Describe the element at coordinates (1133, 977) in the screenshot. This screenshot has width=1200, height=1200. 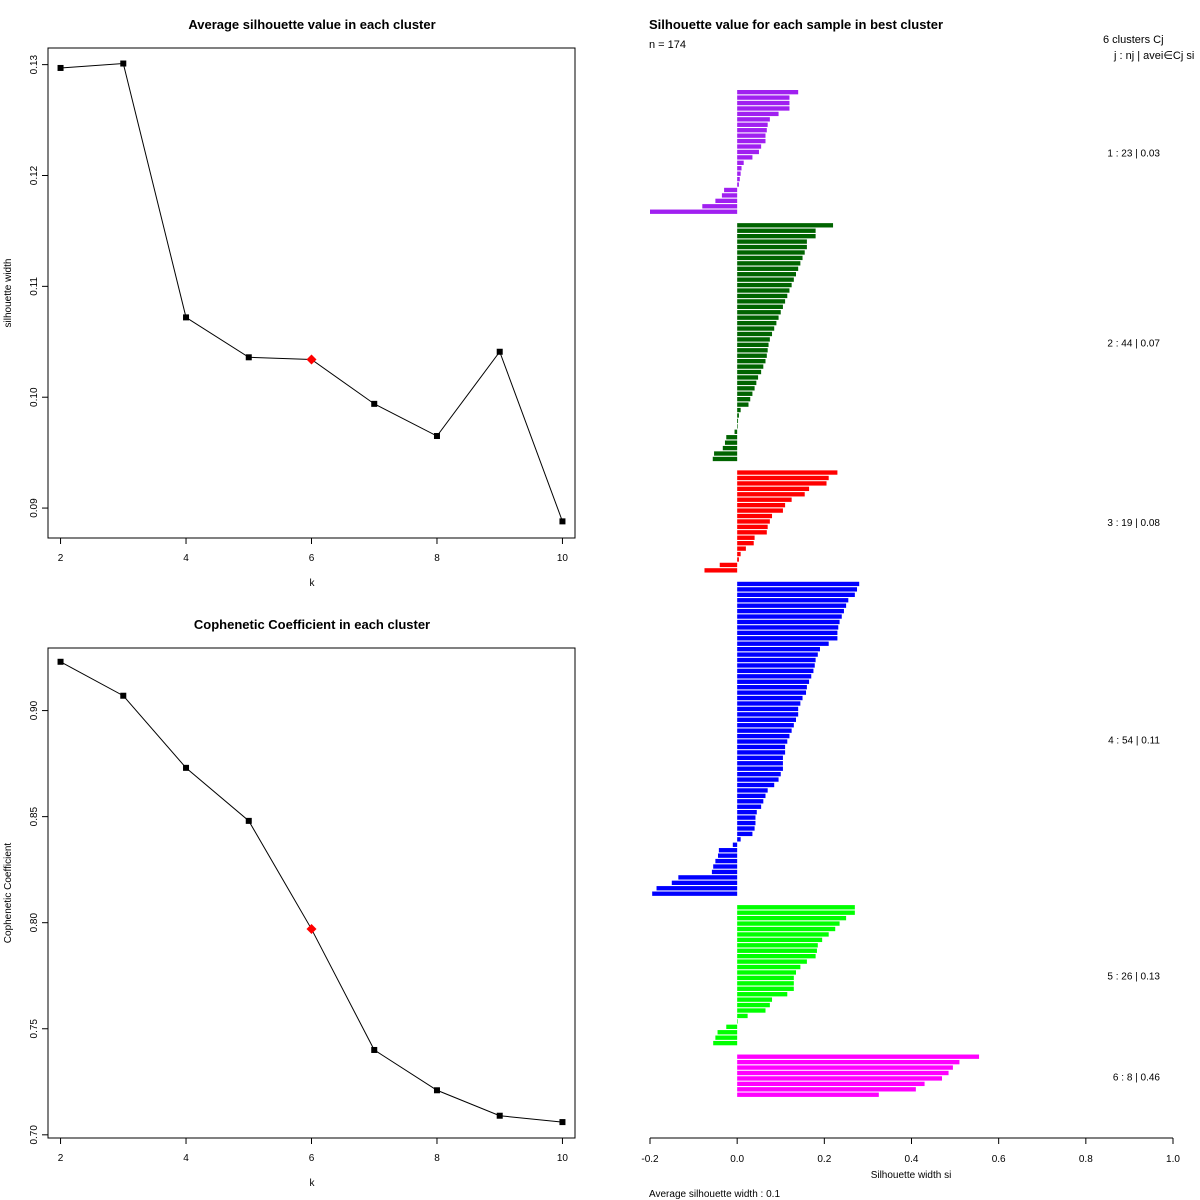
I see `cluster-label-5: 5 : 26 | 0.13` at that location.